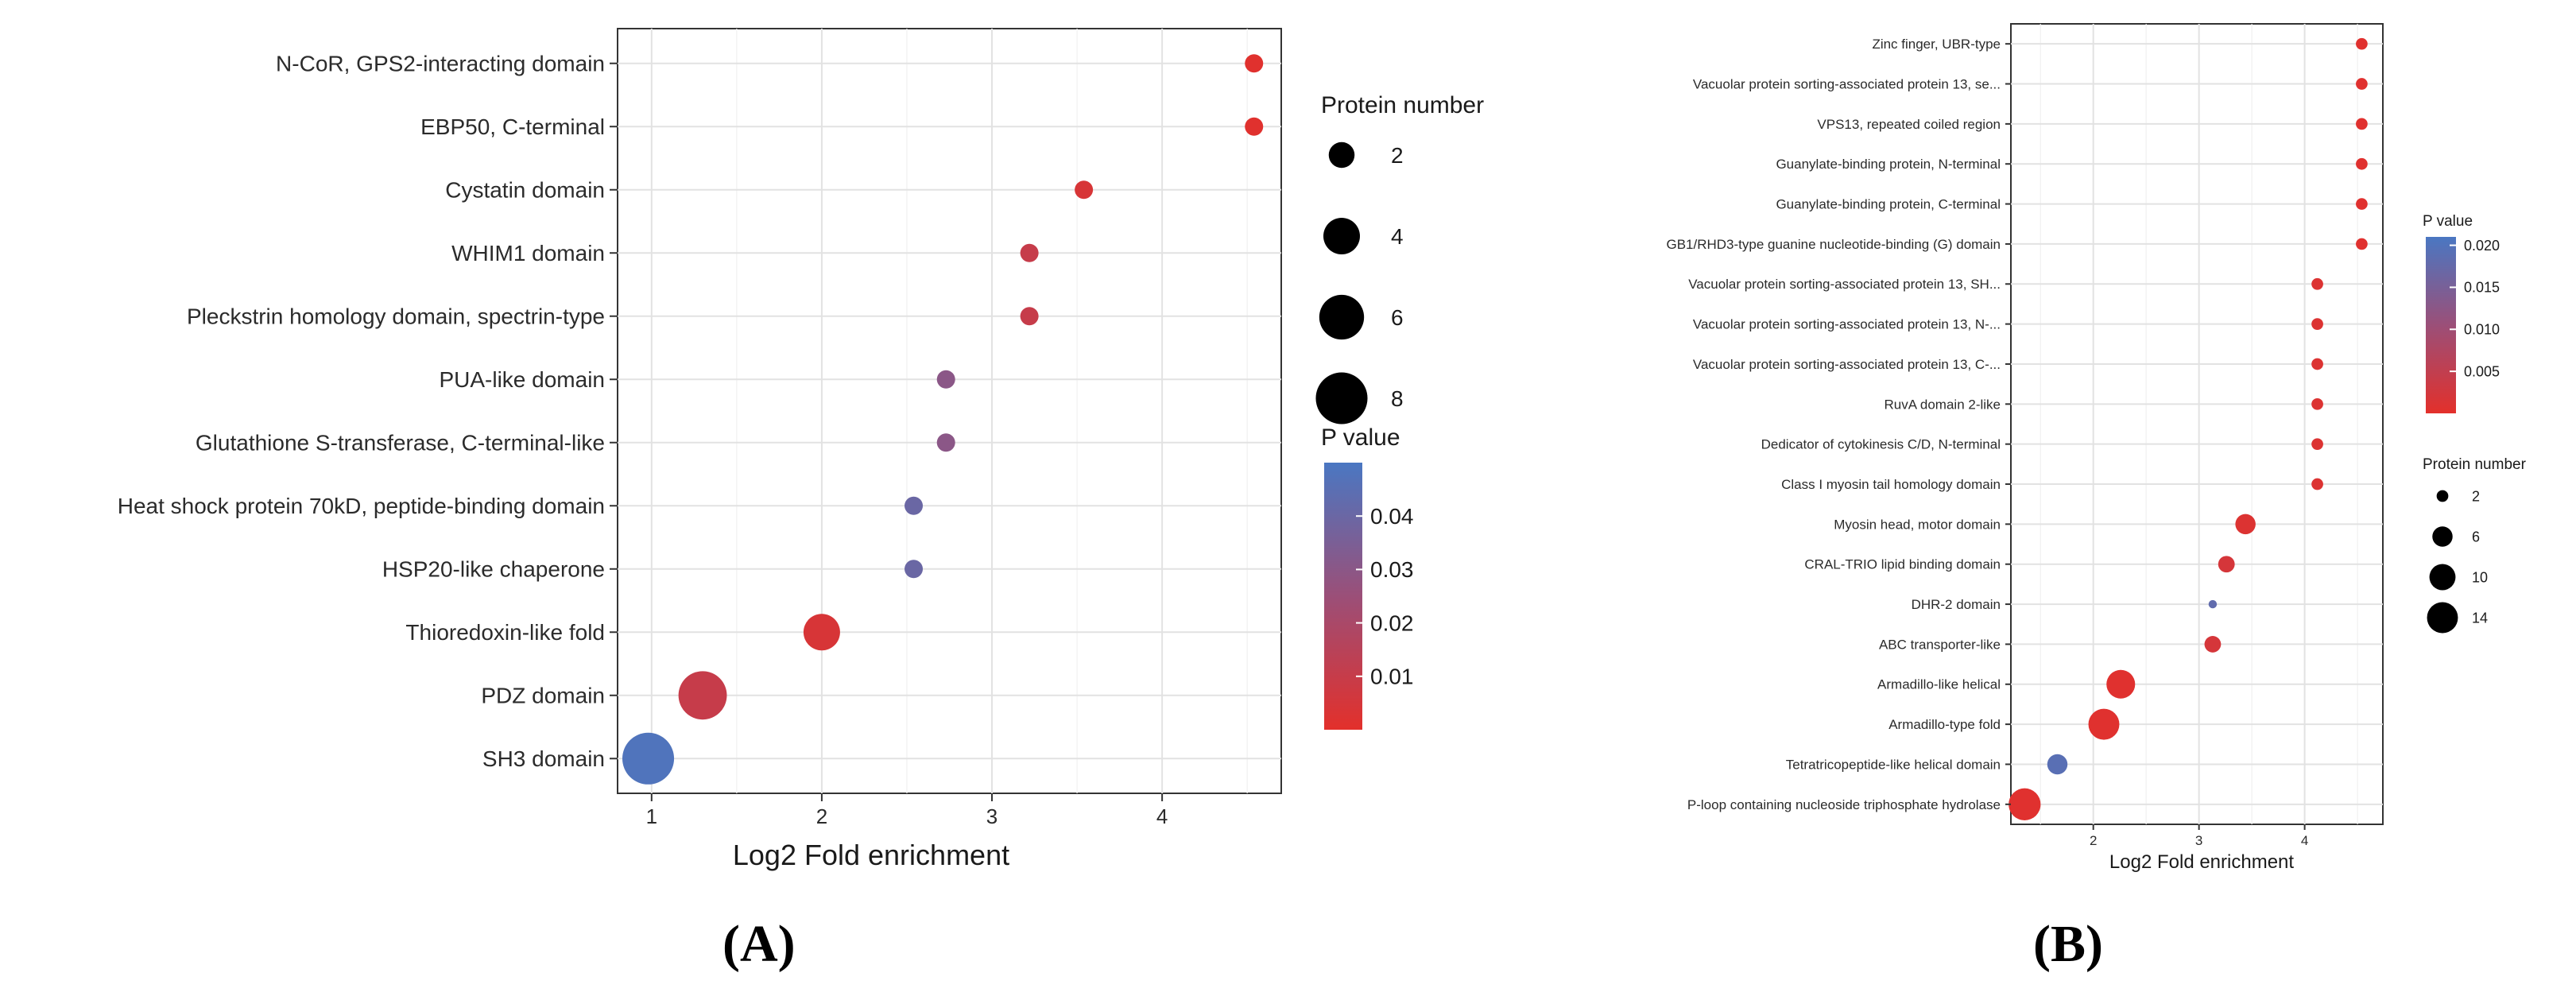 The image size is (2576, 1000). I want to click on panel-a-color-legend: P value 0.04 0.03 0.02 0.01, so click(1367, 577).